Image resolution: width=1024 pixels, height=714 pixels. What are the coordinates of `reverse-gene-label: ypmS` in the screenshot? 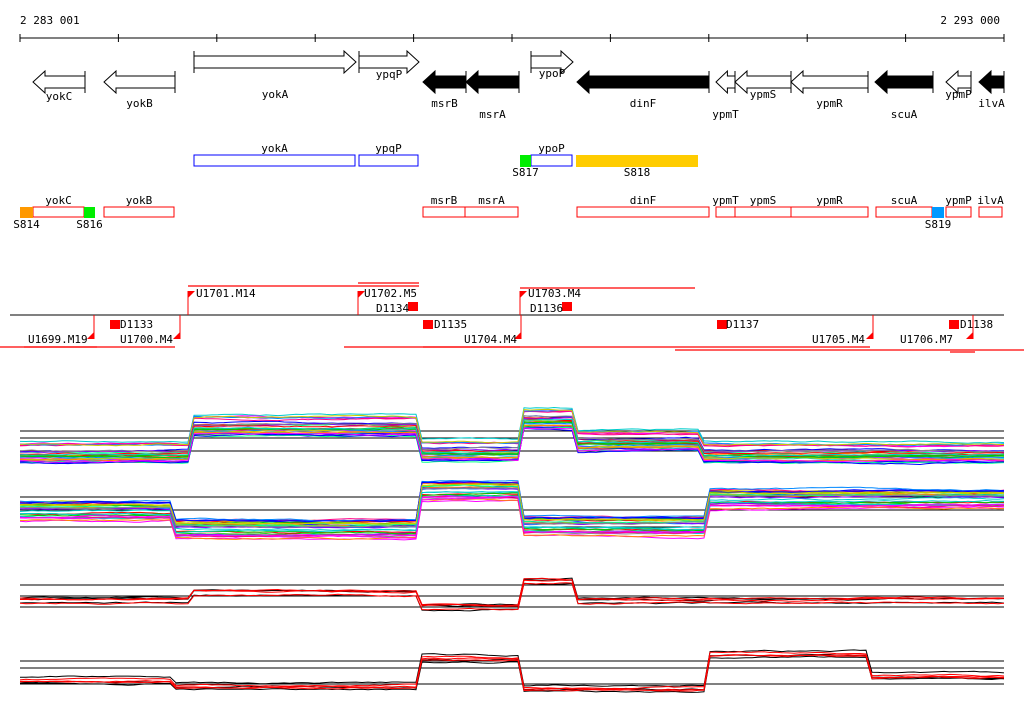 It's located at (763, 200).